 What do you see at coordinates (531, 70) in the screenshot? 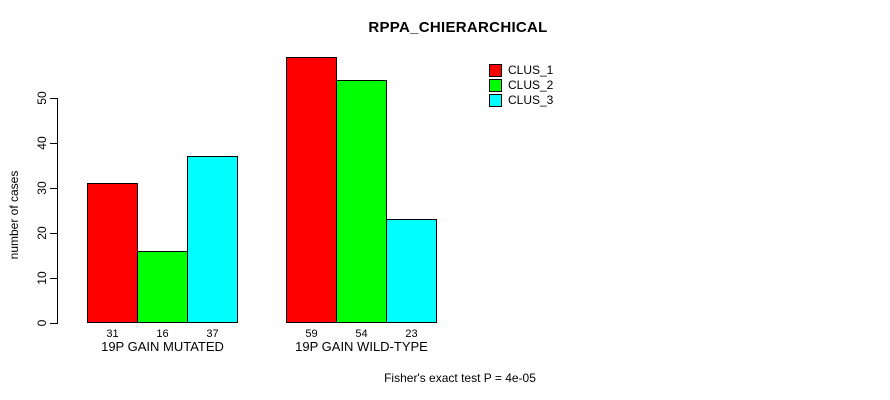
I see `legend-label: CLUS_1` at bounding box center [531, 70].